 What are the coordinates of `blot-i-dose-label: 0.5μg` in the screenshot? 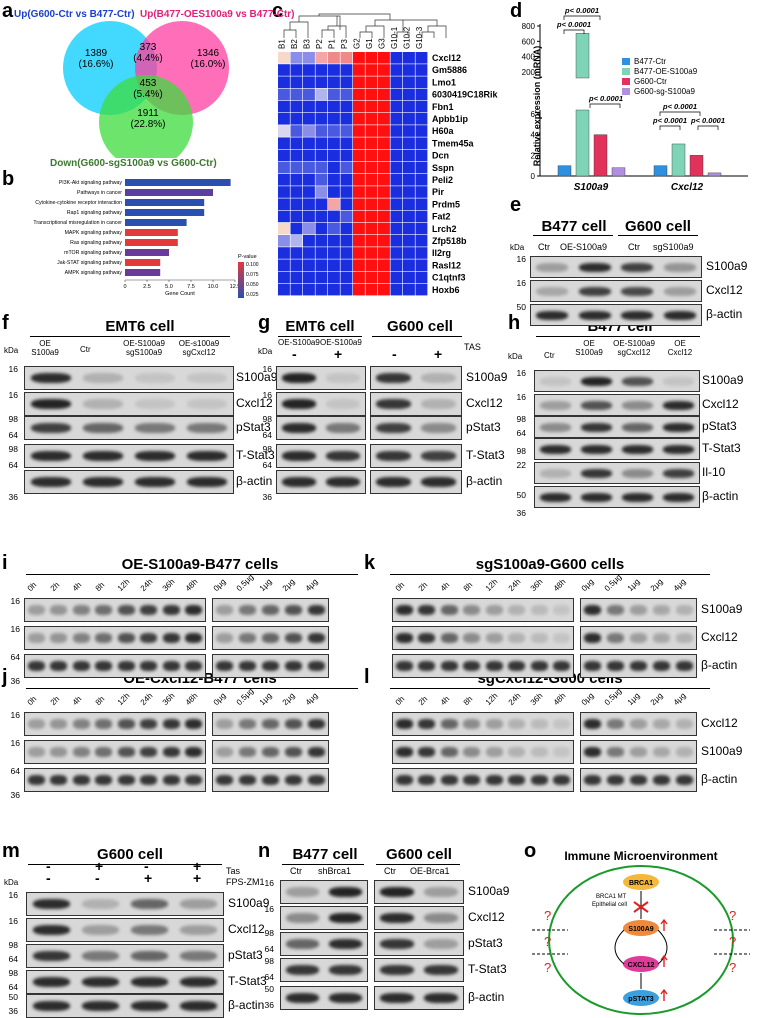 It's located at (245, 582).